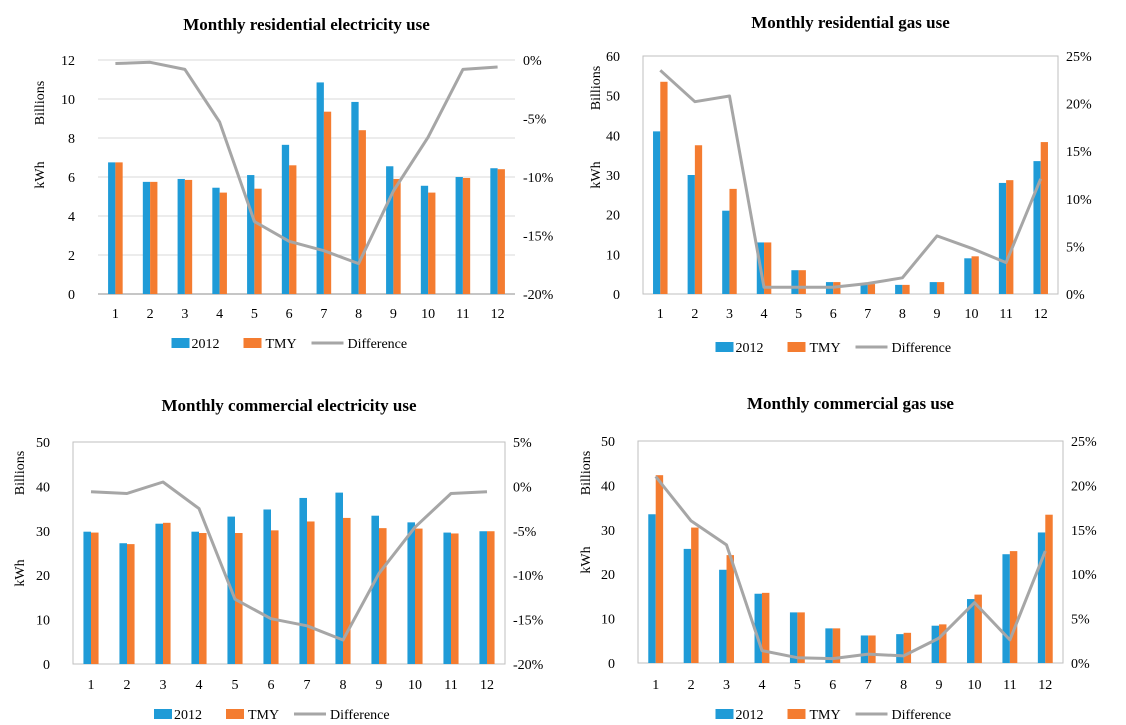 This screenshot has width=1126, height=725. I want to click on y-tick-label: 12, so click(68, 61).